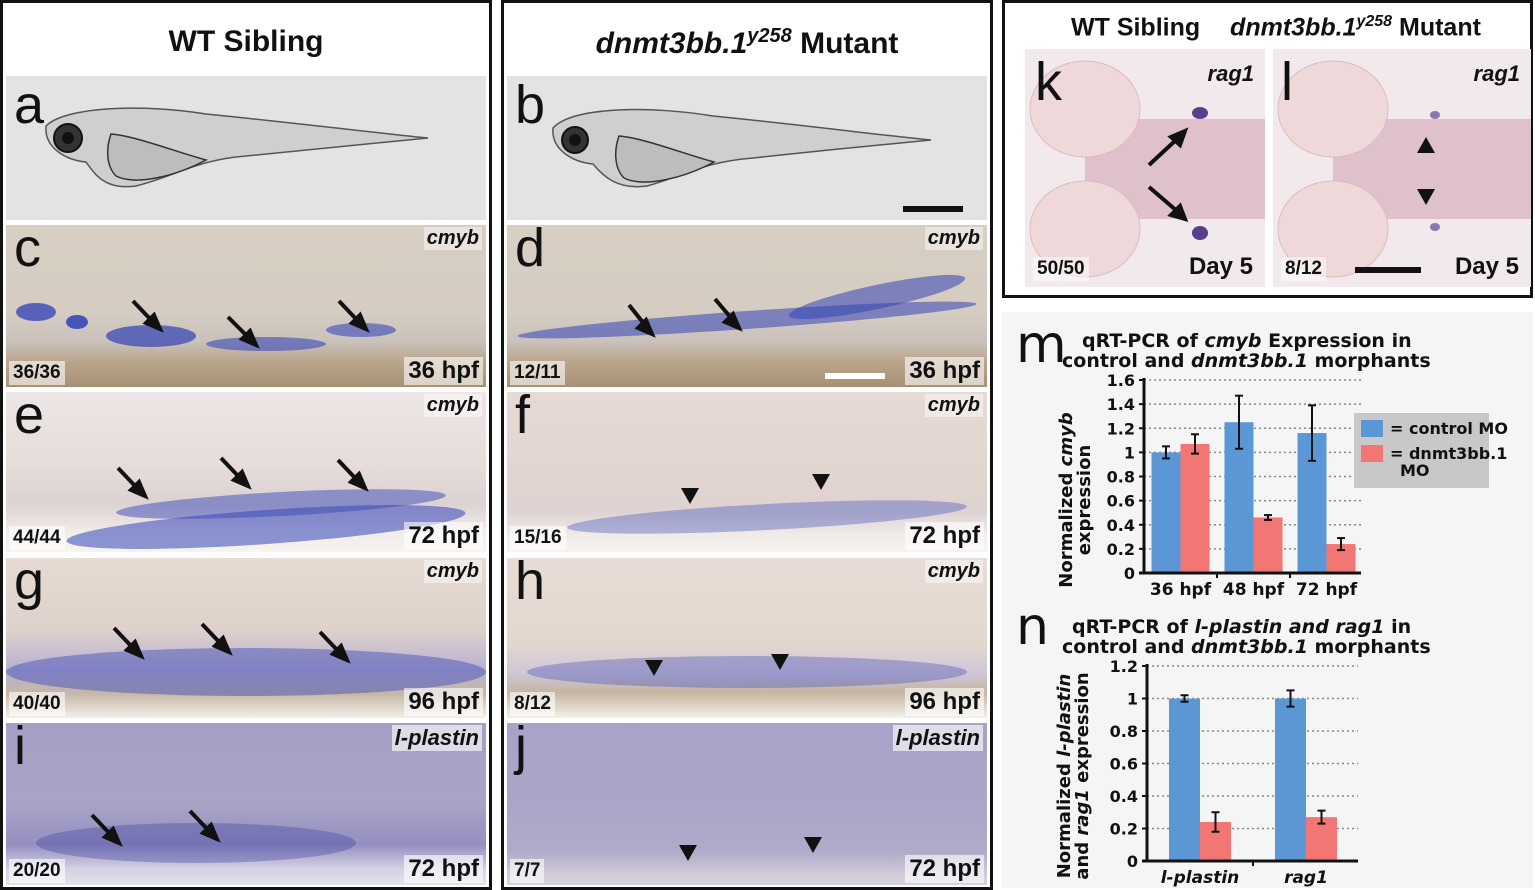 The width and height of the screenshot is (1535, 890). I want to click on panel-f: f cmyb 15/16 72 hpf, so click(747, 472).